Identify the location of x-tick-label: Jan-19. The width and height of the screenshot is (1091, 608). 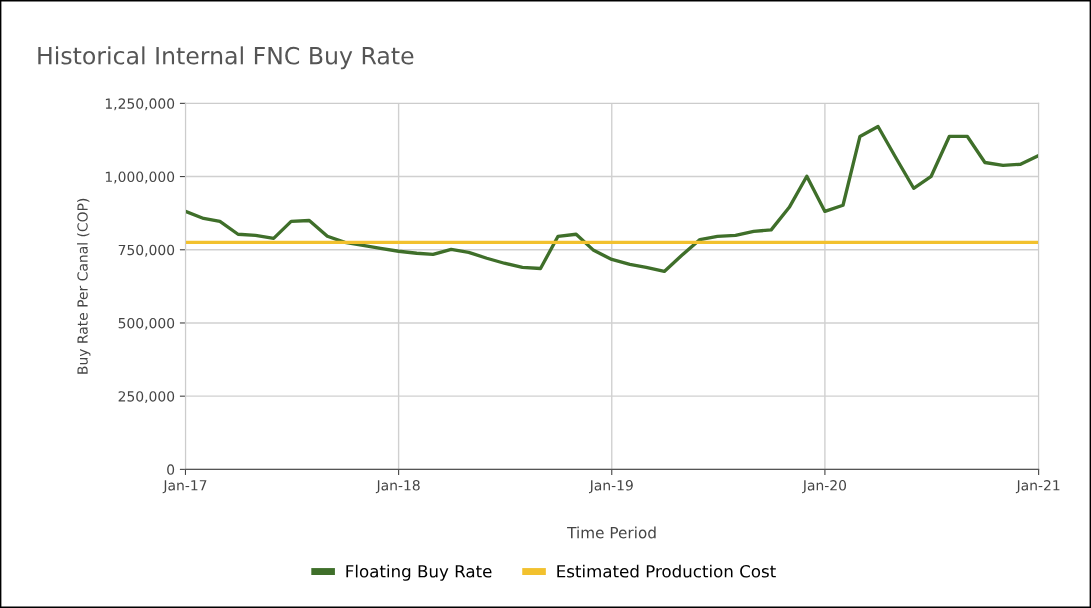
(610, 487).